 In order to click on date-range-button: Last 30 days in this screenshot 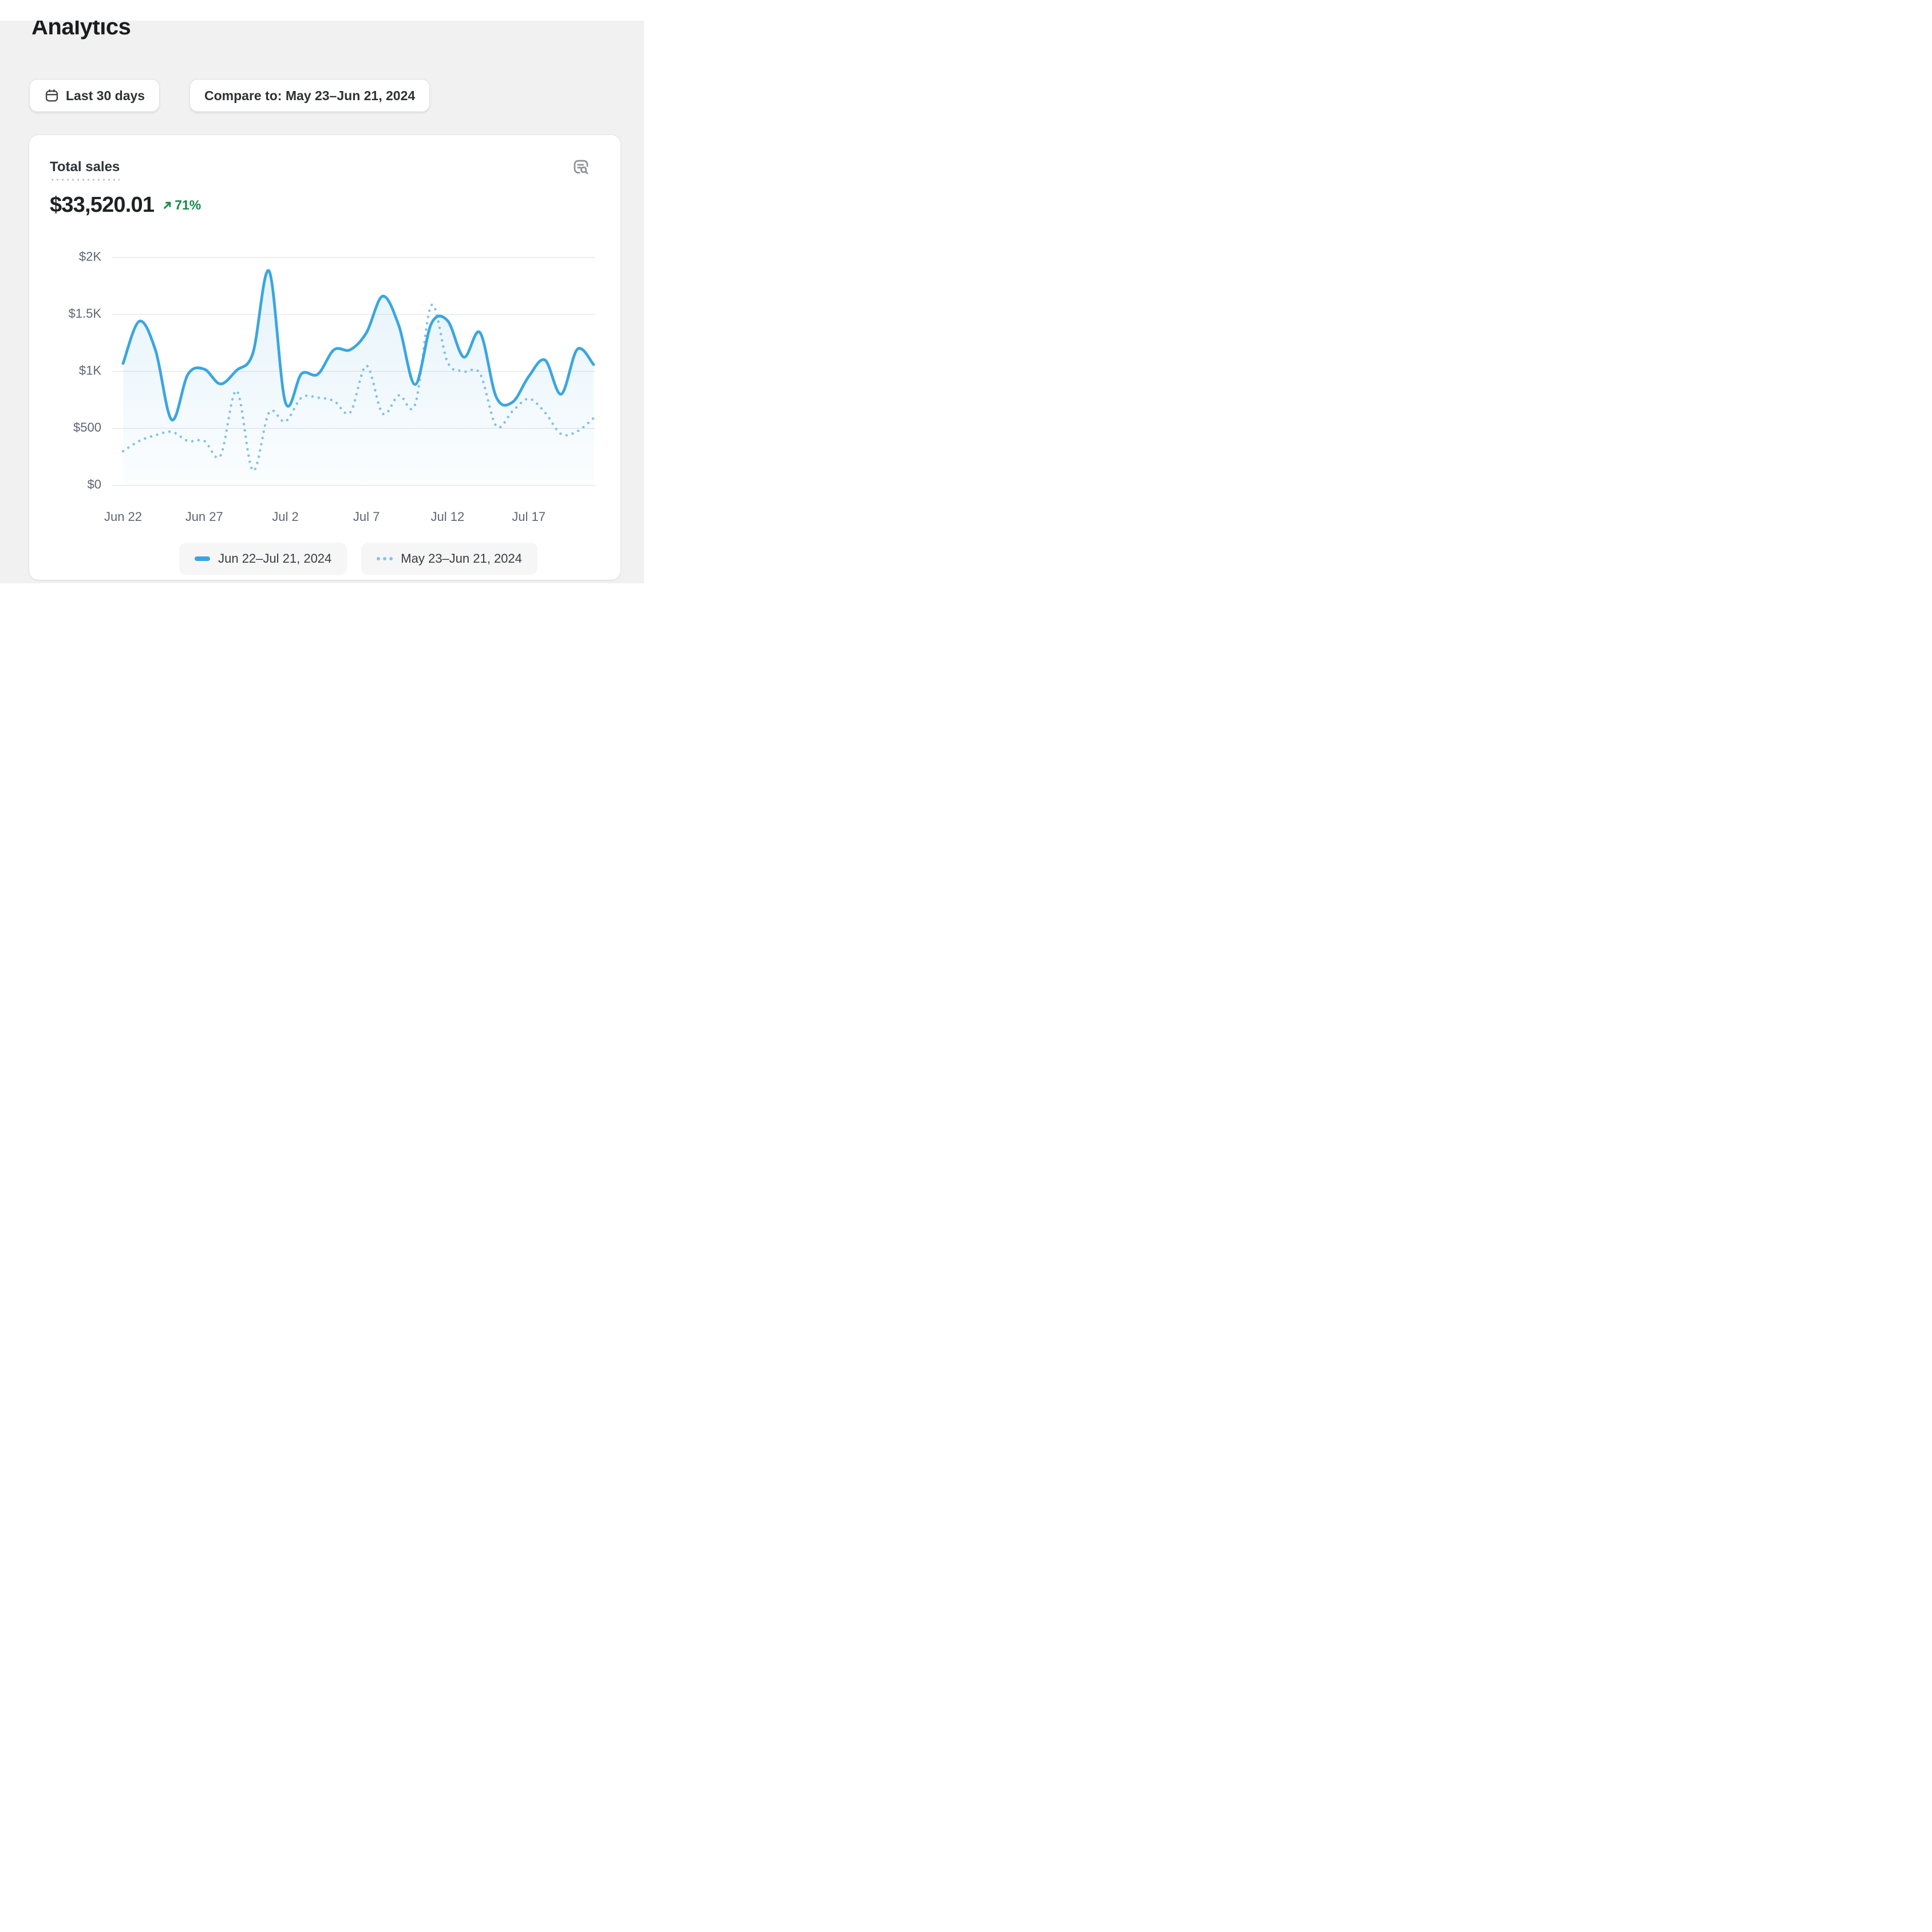, I will do `click(94, 95)`.